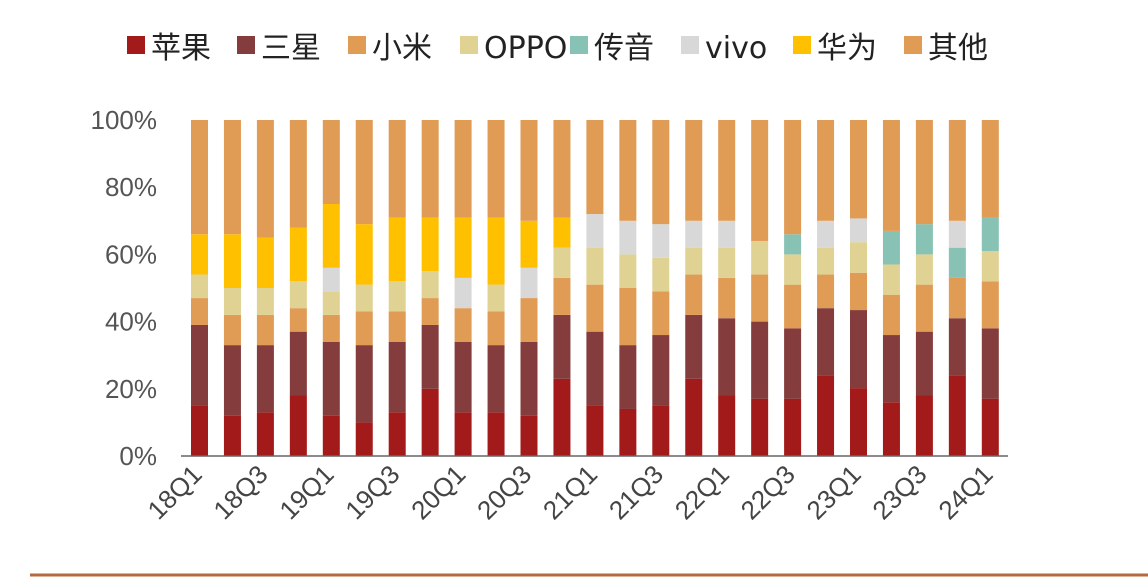 This screenshot has height=578, width=1148. Describe the element at coordinates (131, 389) in the screenshot. I see `y-tick-label: 20%` at that location.